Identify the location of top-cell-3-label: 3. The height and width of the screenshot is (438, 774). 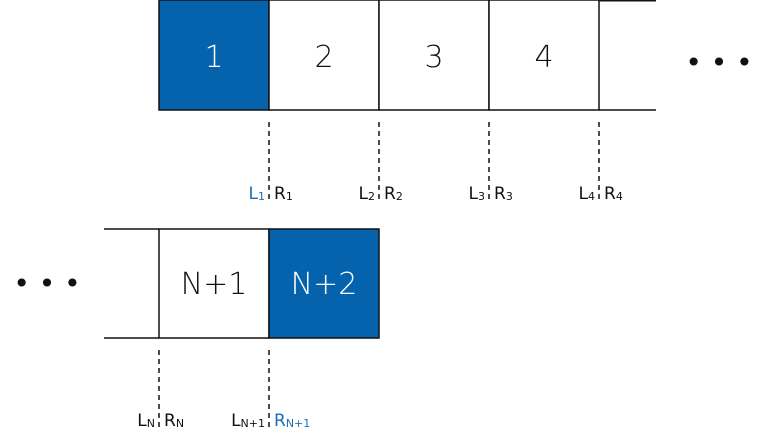
(433, 57).